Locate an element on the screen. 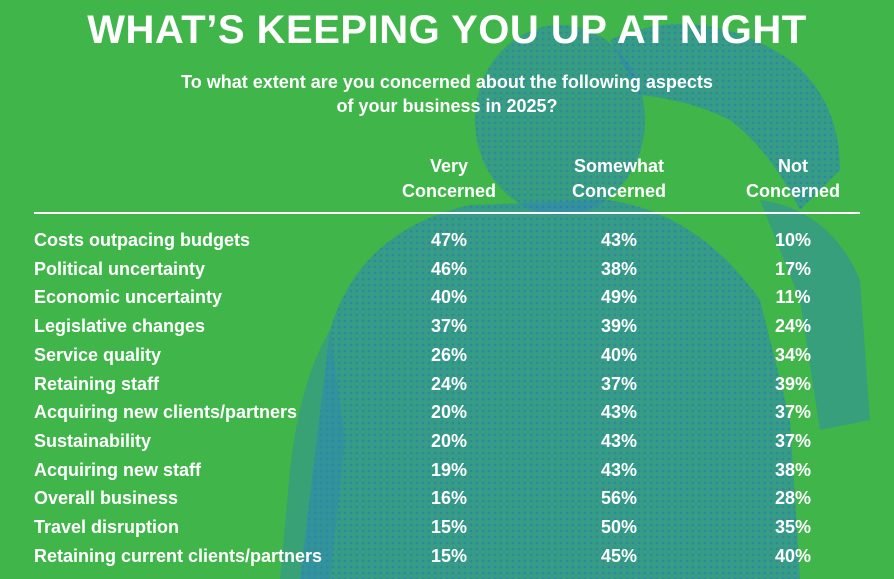 The width and height of the screenshot is (894, 579). value-very-concerned: 37% is located at coordinates (449, 326).